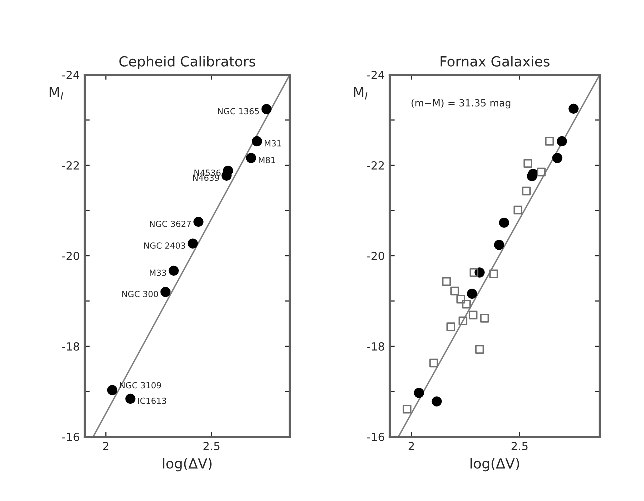 This screenshot has height=501, width=644. I want to click on annotation: NGC 1365, so click(239, 111).